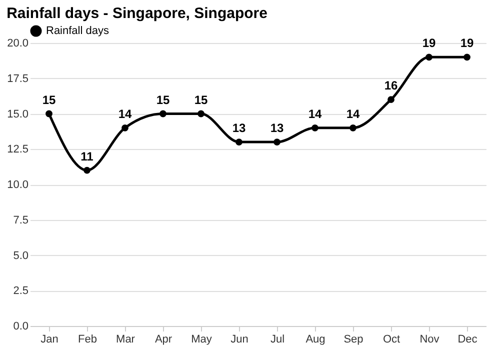 Image resolution: width=500 pixels, height=350 pixels. I want to click on data-label: 11, so click(87, 156).